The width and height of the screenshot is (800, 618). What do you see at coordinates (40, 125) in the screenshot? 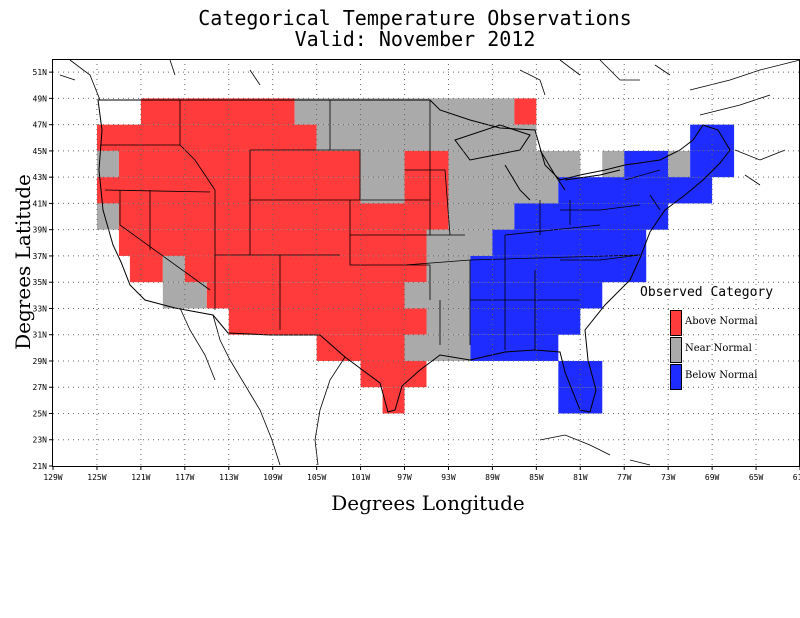
I see `lat-tick-label: 47N` at bounding box center [40, 125].